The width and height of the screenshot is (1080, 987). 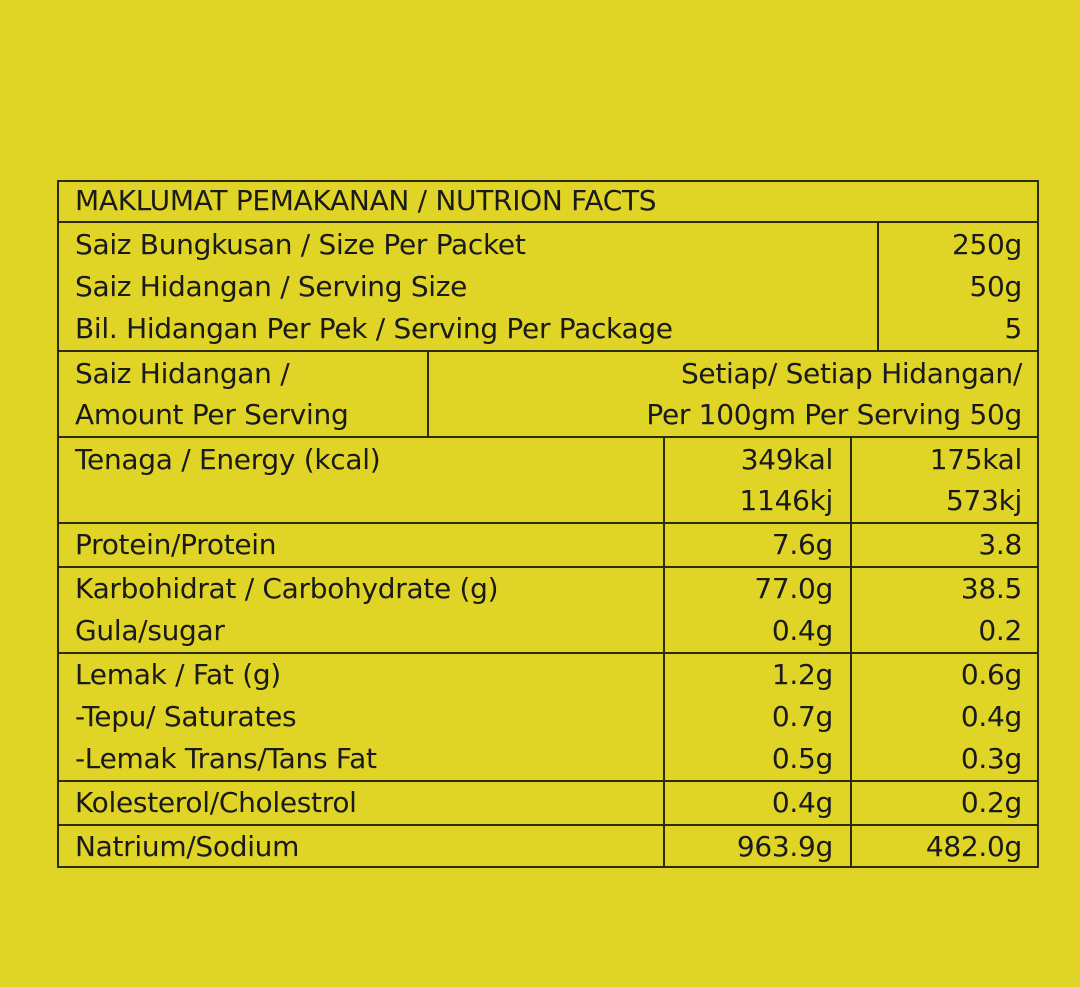 I want to click on cholesterol-serving: 0.2g, so click(x=991, y=802).